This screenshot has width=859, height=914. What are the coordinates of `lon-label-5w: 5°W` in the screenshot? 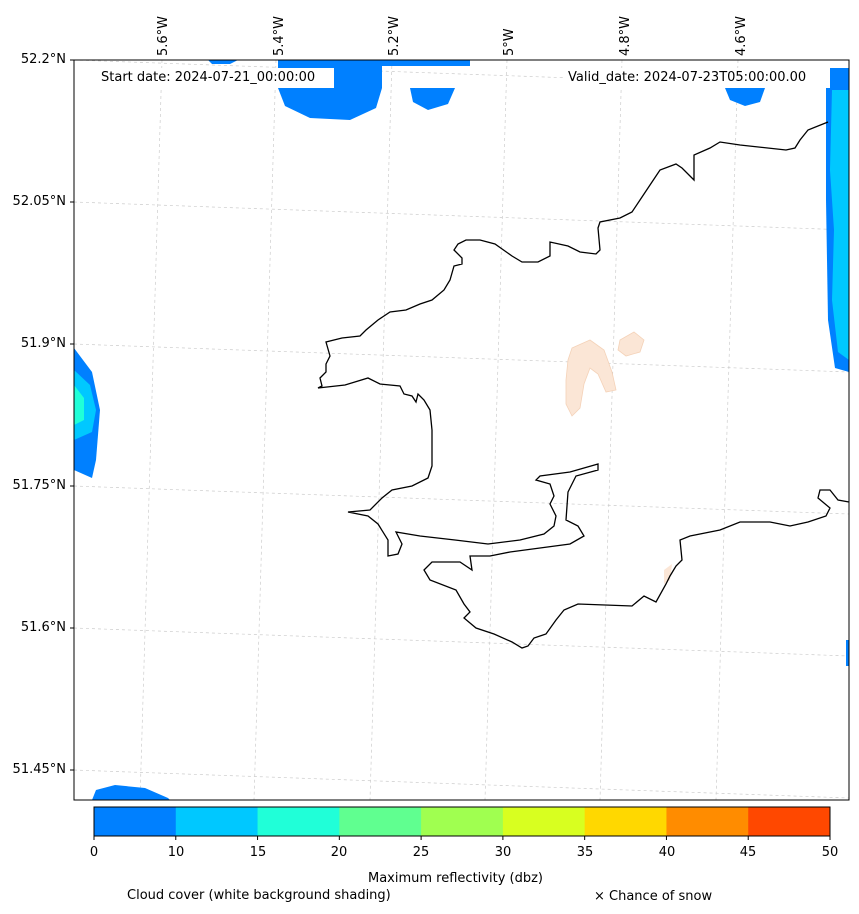 It's located at (509, 42).